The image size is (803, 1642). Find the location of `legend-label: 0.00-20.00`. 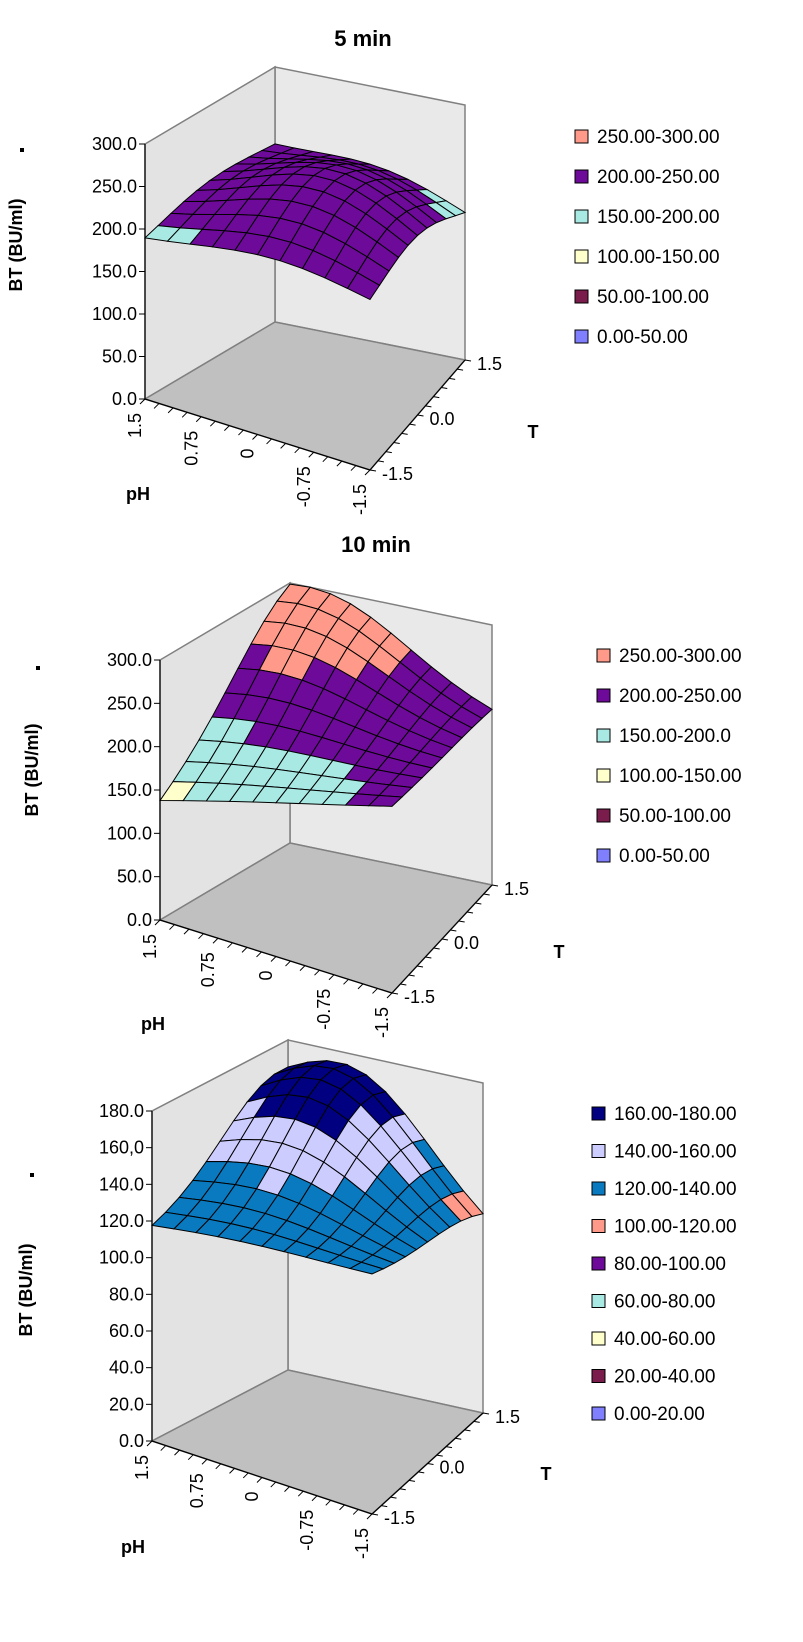

legend-label: 0.00-20.00 is located at coordinates (659, 1414).